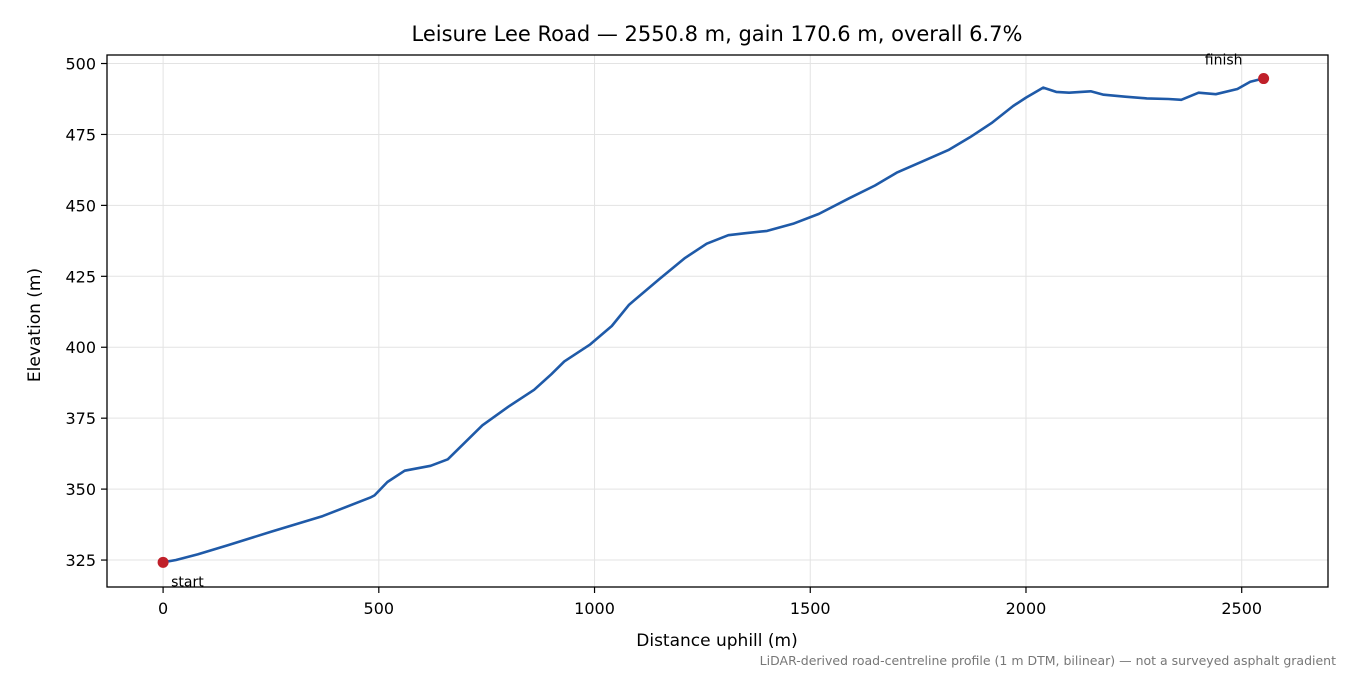 This screenshot has width=1350, height=675. Describe the element at coordinates (80, 347) in the screenshot. I see `y-tick-label: 400` at that location.